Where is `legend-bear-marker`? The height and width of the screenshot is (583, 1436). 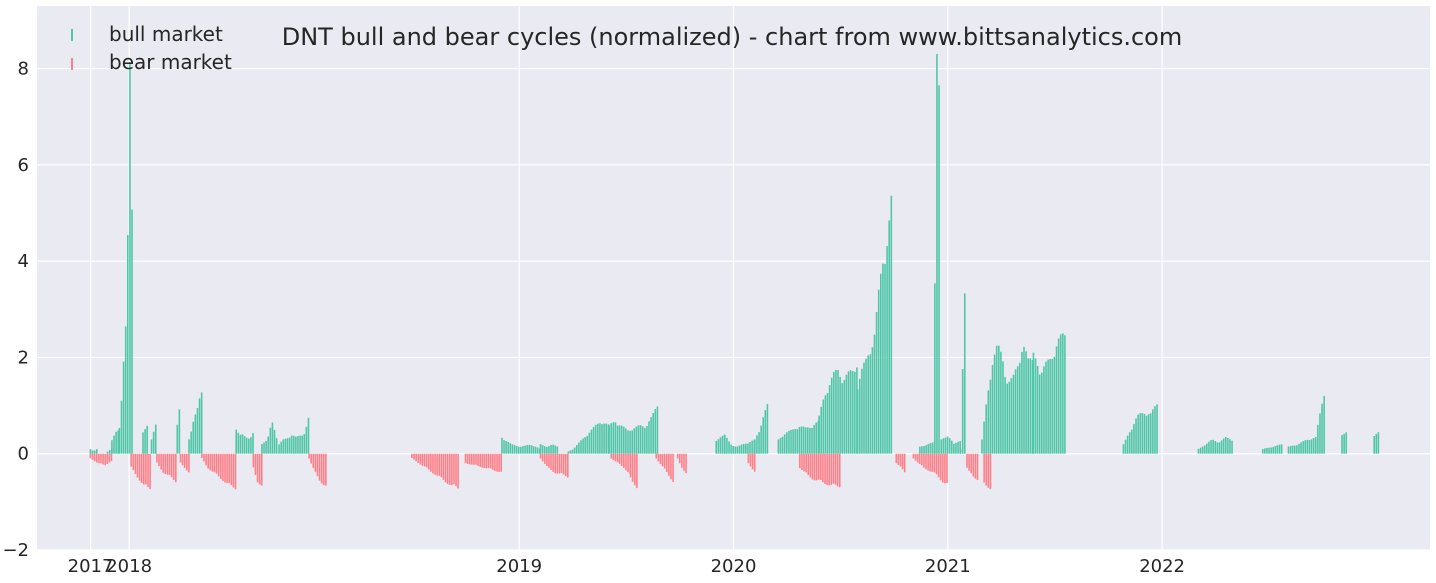
legend-bear-marker is located at coordinates (72, 64).